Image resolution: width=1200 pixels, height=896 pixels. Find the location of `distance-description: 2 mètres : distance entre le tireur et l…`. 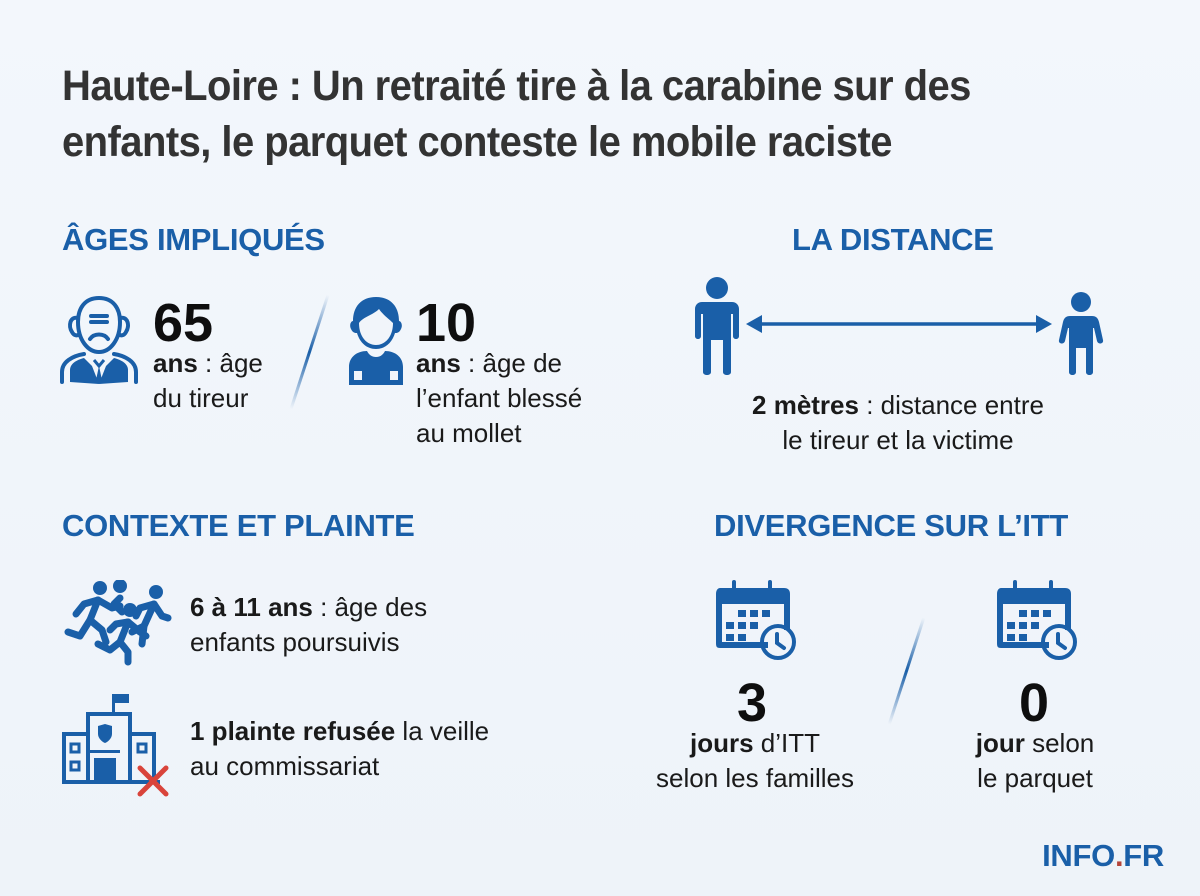

distance-description: 2 mètres : distance entre le tireur et l… is located at coordinates (898, 423).